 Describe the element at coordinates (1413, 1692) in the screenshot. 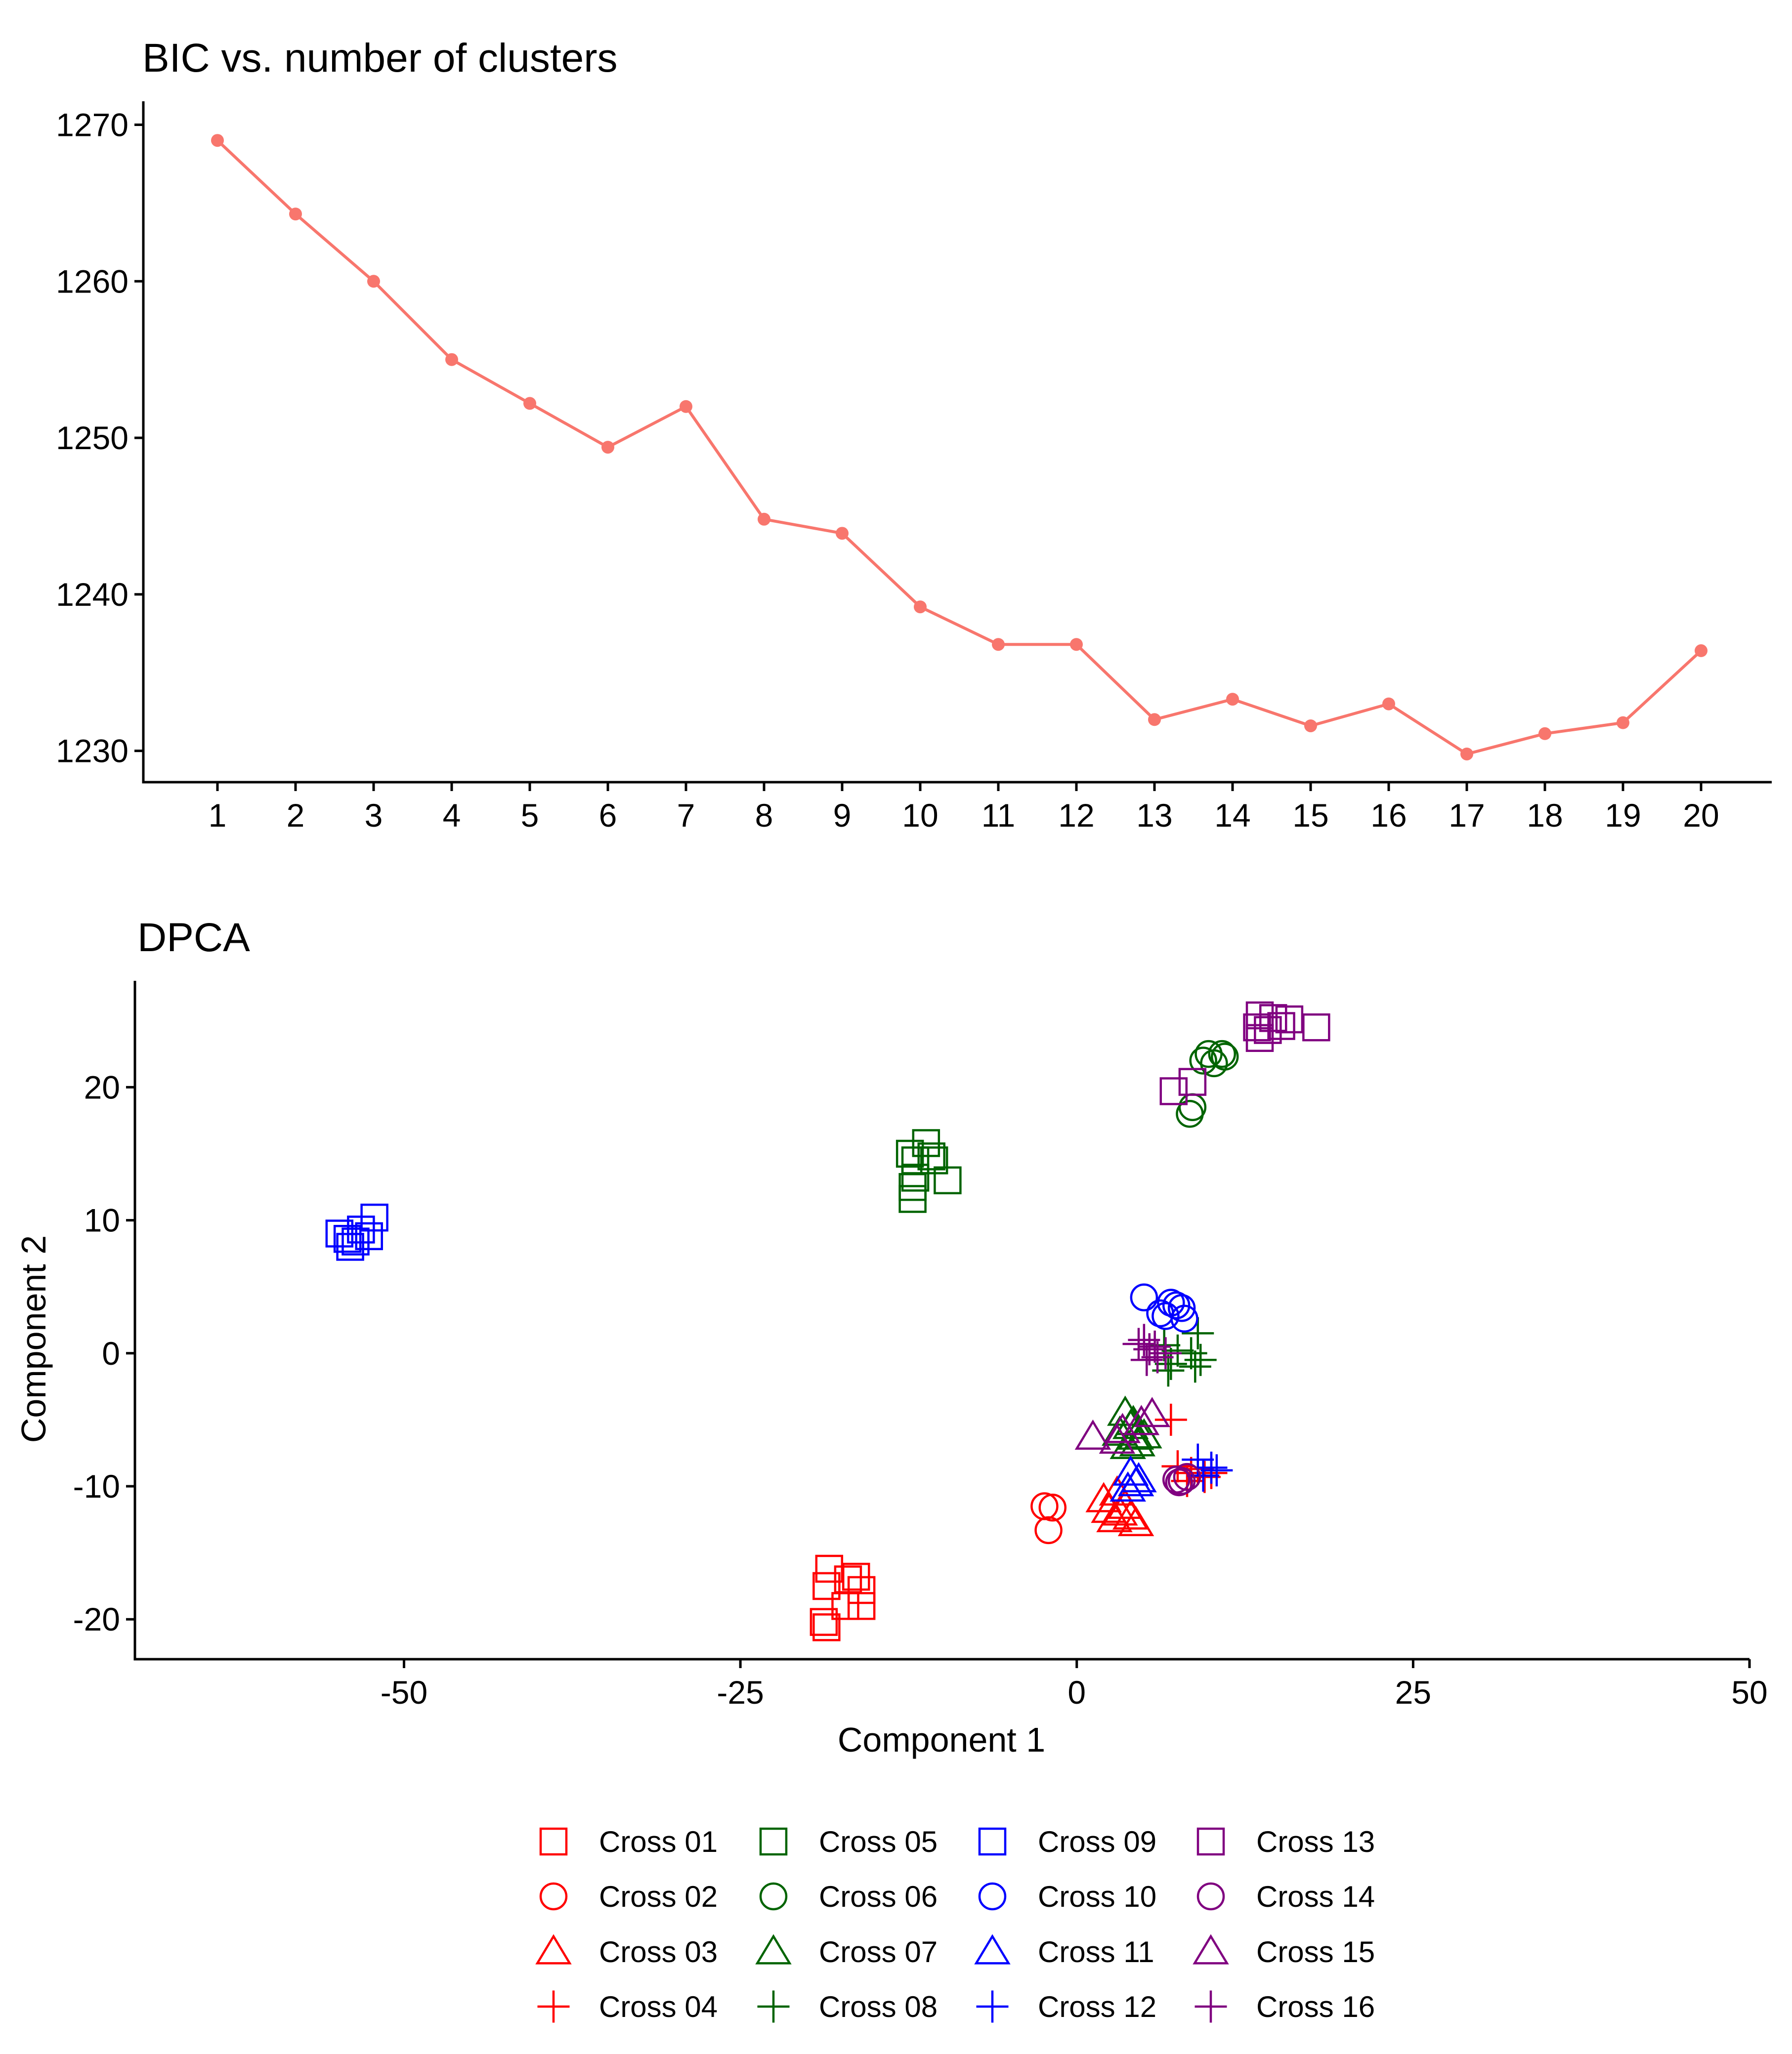

I see `dpca-x-tick-label: 25` at that location.